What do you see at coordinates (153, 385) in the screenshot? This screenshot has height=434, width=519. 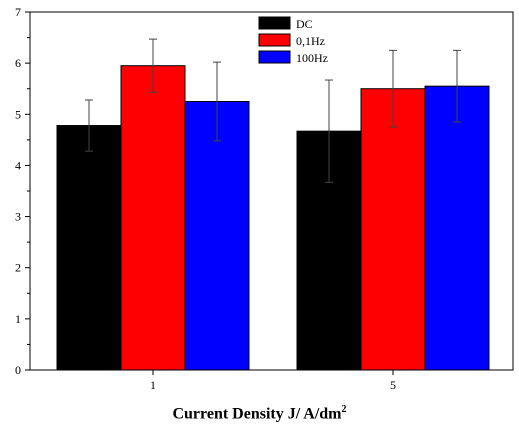 I see `x-tick-label: 1` at bounding box center [153, 385].